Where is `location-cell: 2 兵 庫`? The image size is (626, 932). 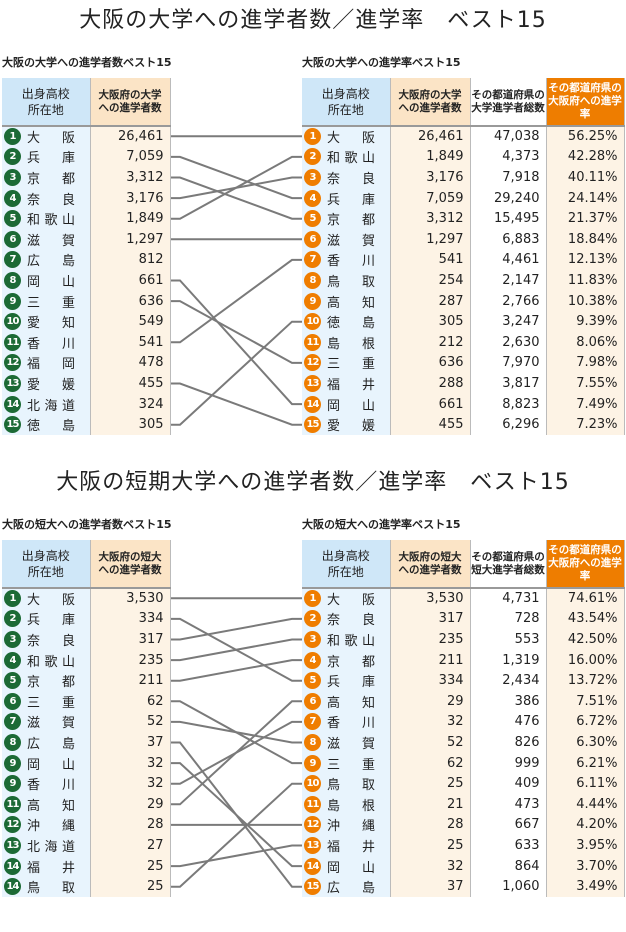 location-cell: 2 兵 庫 is located at coordinates (46, 619).